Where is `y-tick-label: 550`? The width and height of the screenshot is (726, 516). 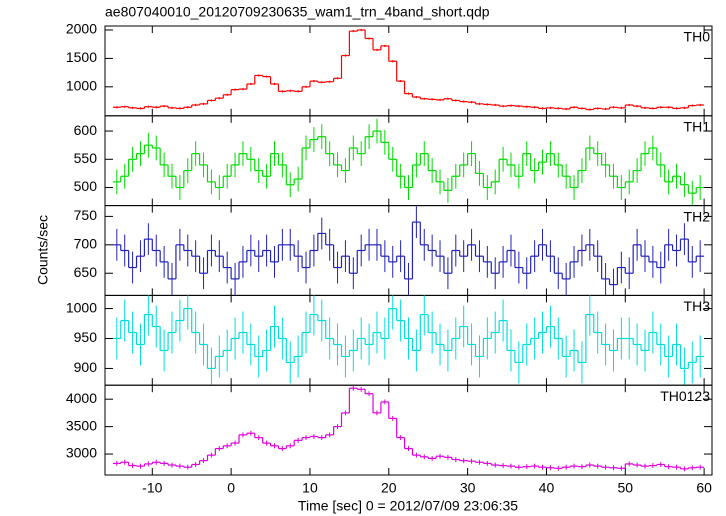
y-tick-label: 550 is located at coordinates (86, 158).